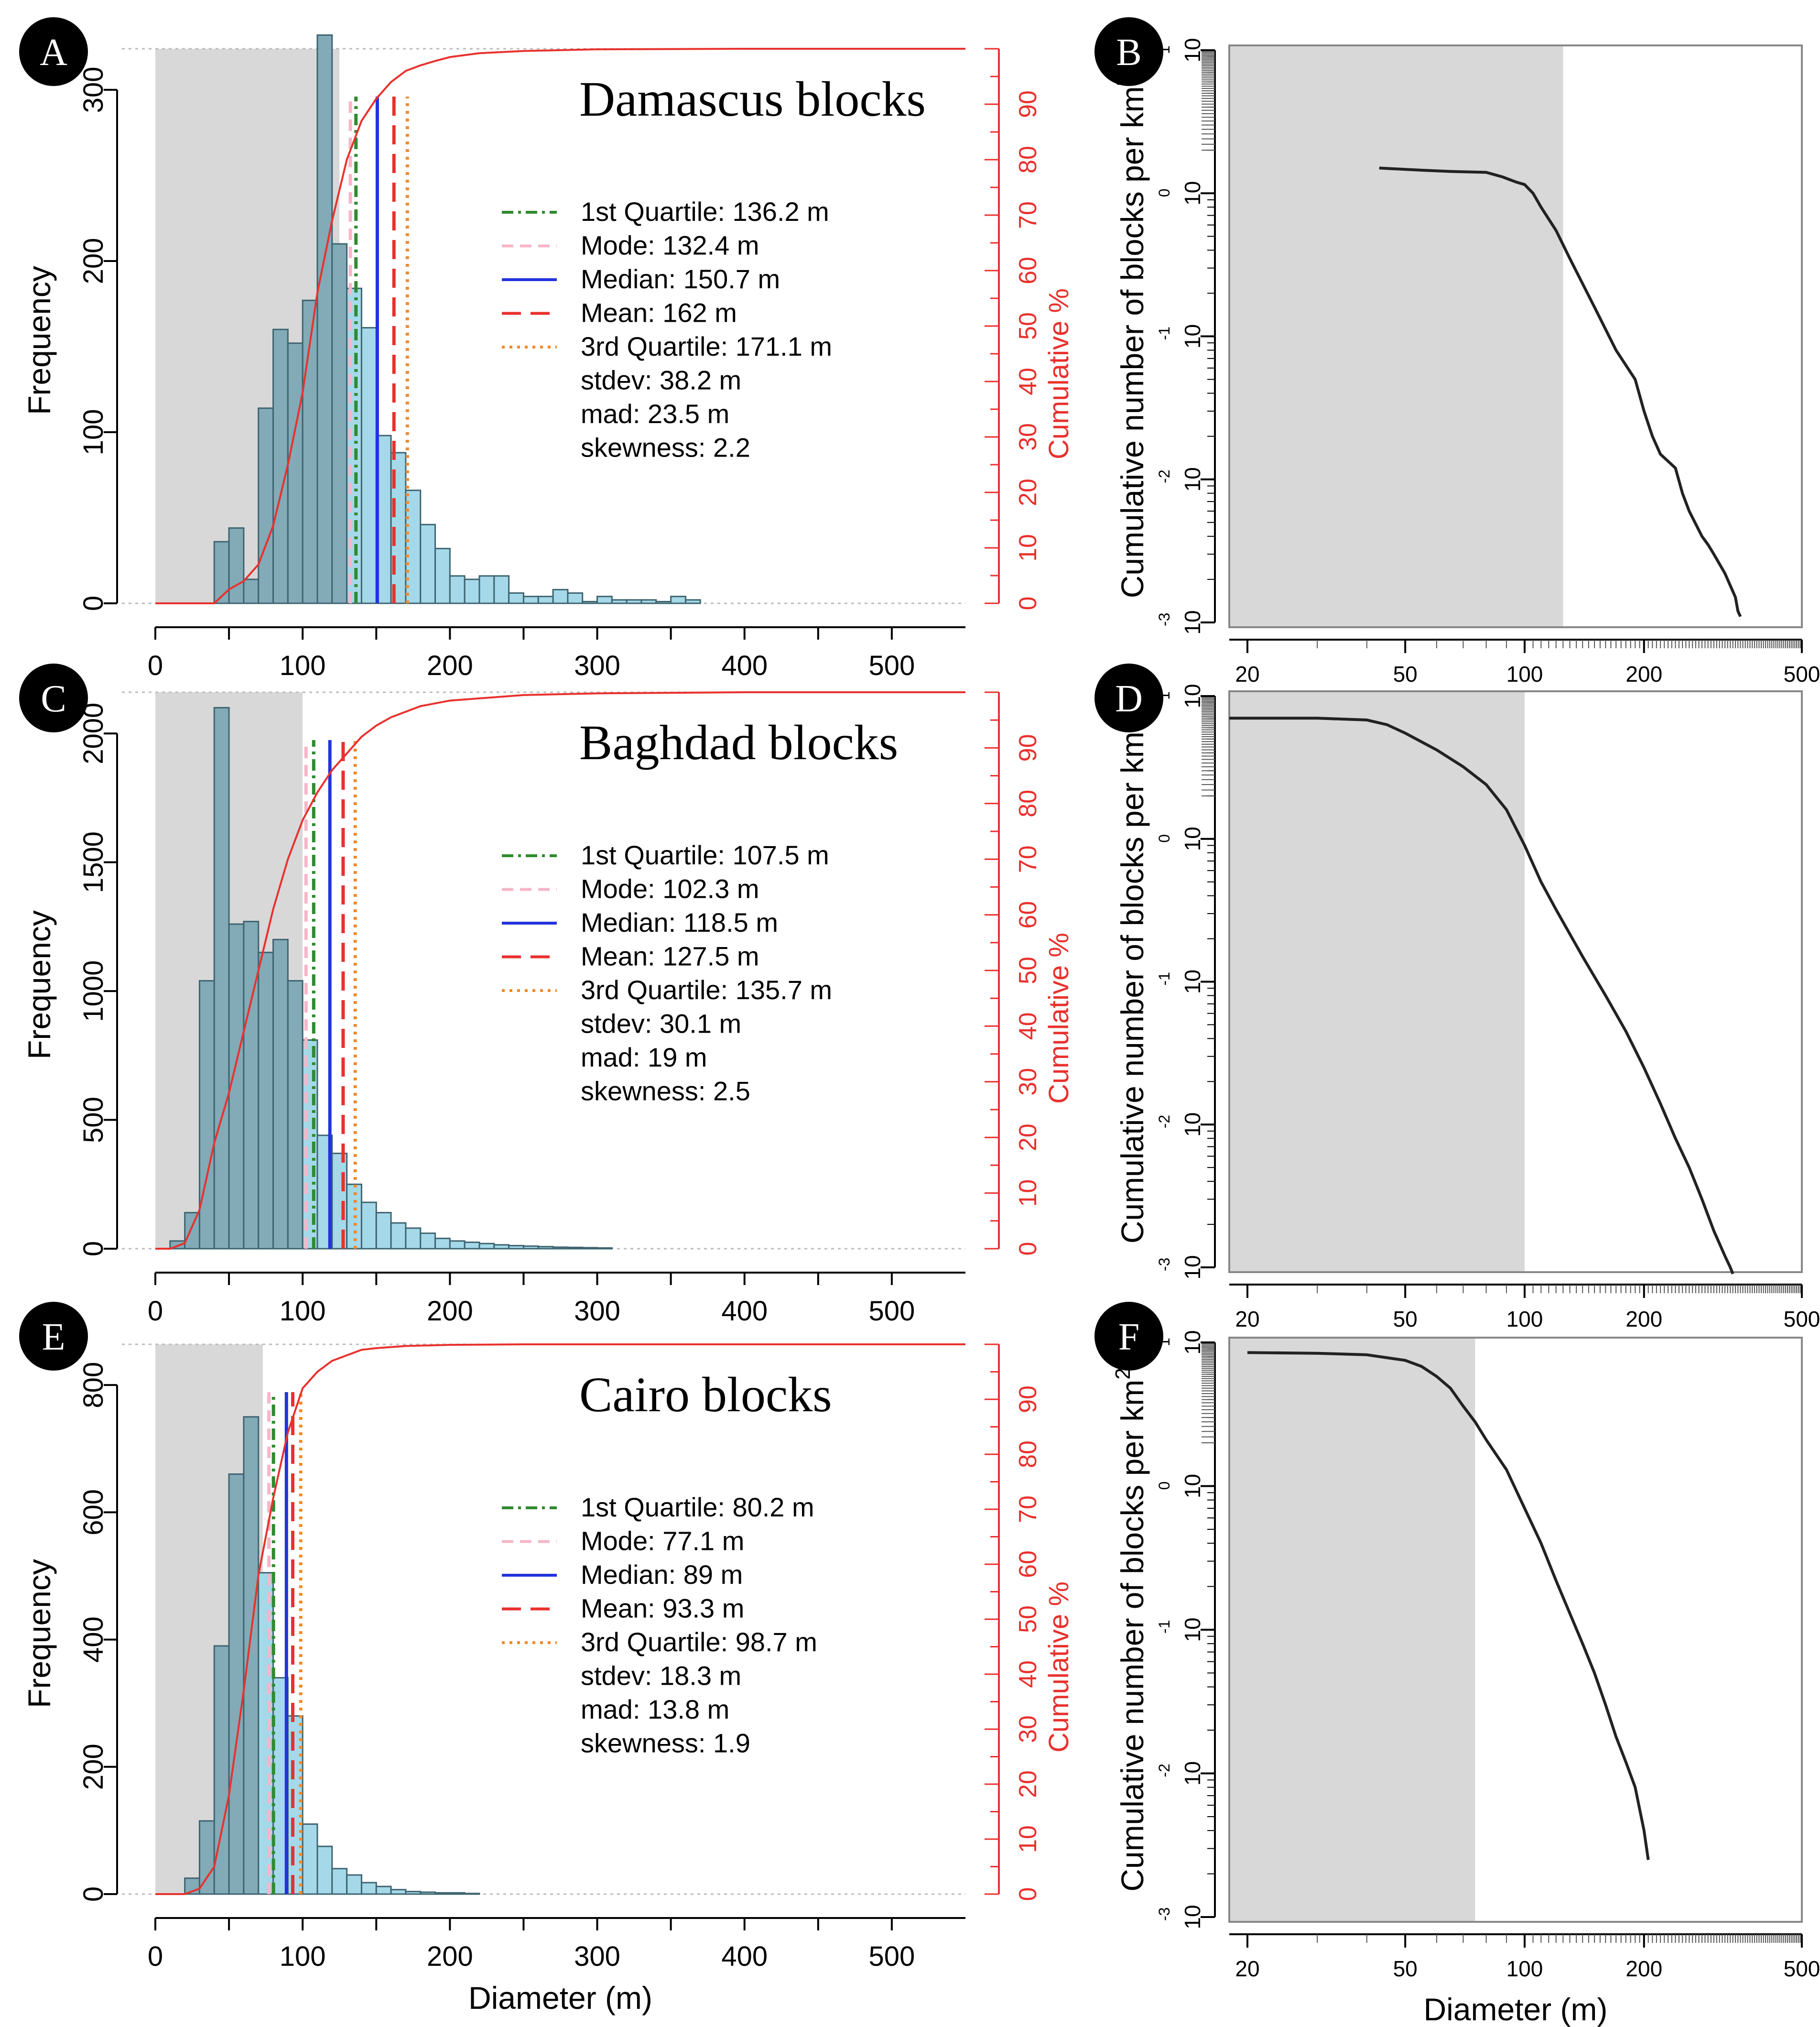 The height and width of the screenshot is (2027, 1820). What do you see at coordinates (705, 1394) in the screenshot?
I see `chart-title: Cairo blocks` at bounding box center [705, 1394].